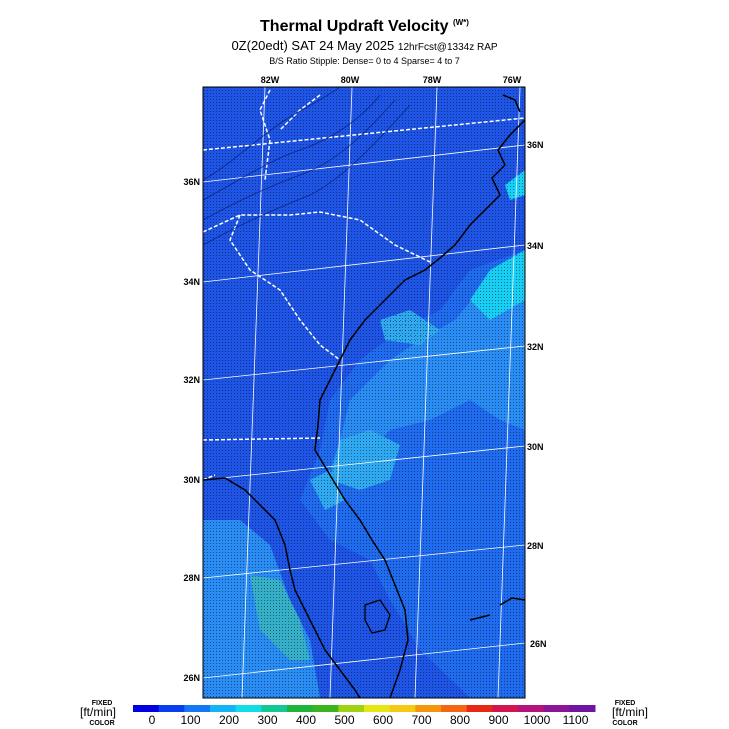  I want to click on lat-label-left-28n: 28N, so click(191, 578).